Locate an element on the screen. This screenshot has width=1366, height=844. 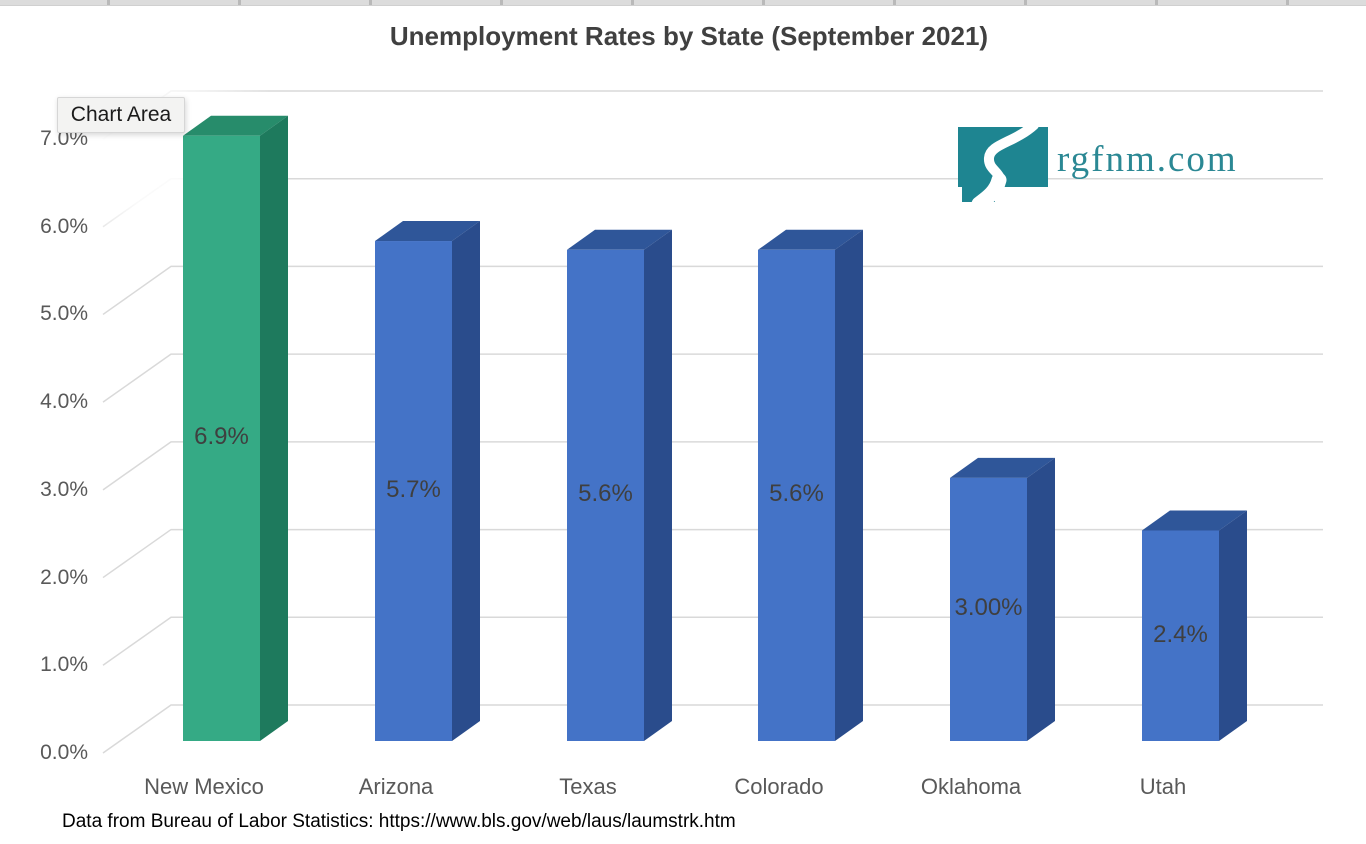
gridline-1pct is located at coordinates (712, 641).